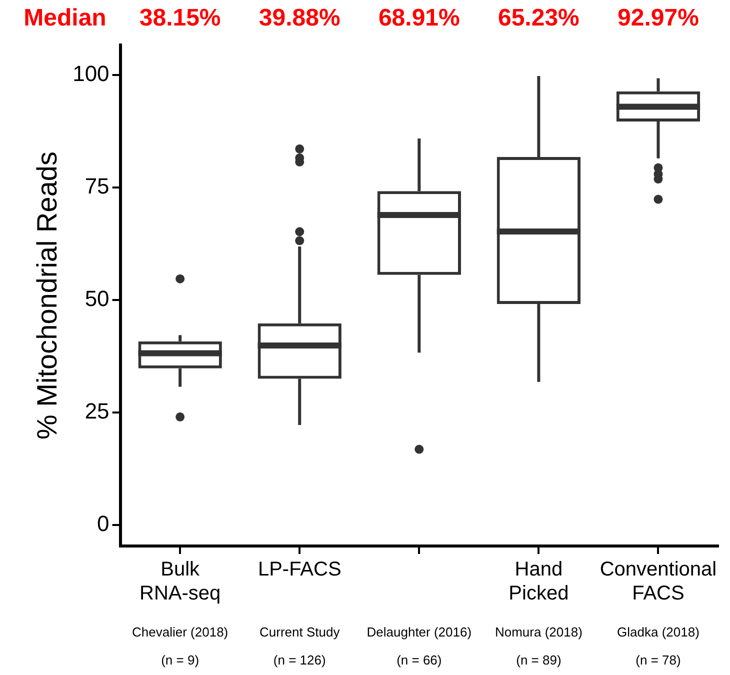 The height and width of the screenshot is (675, 730). What do you see at coordinates (658, 660) in the screenshot?
I see `text: (n = 78)` at bounding box center [658, 660].